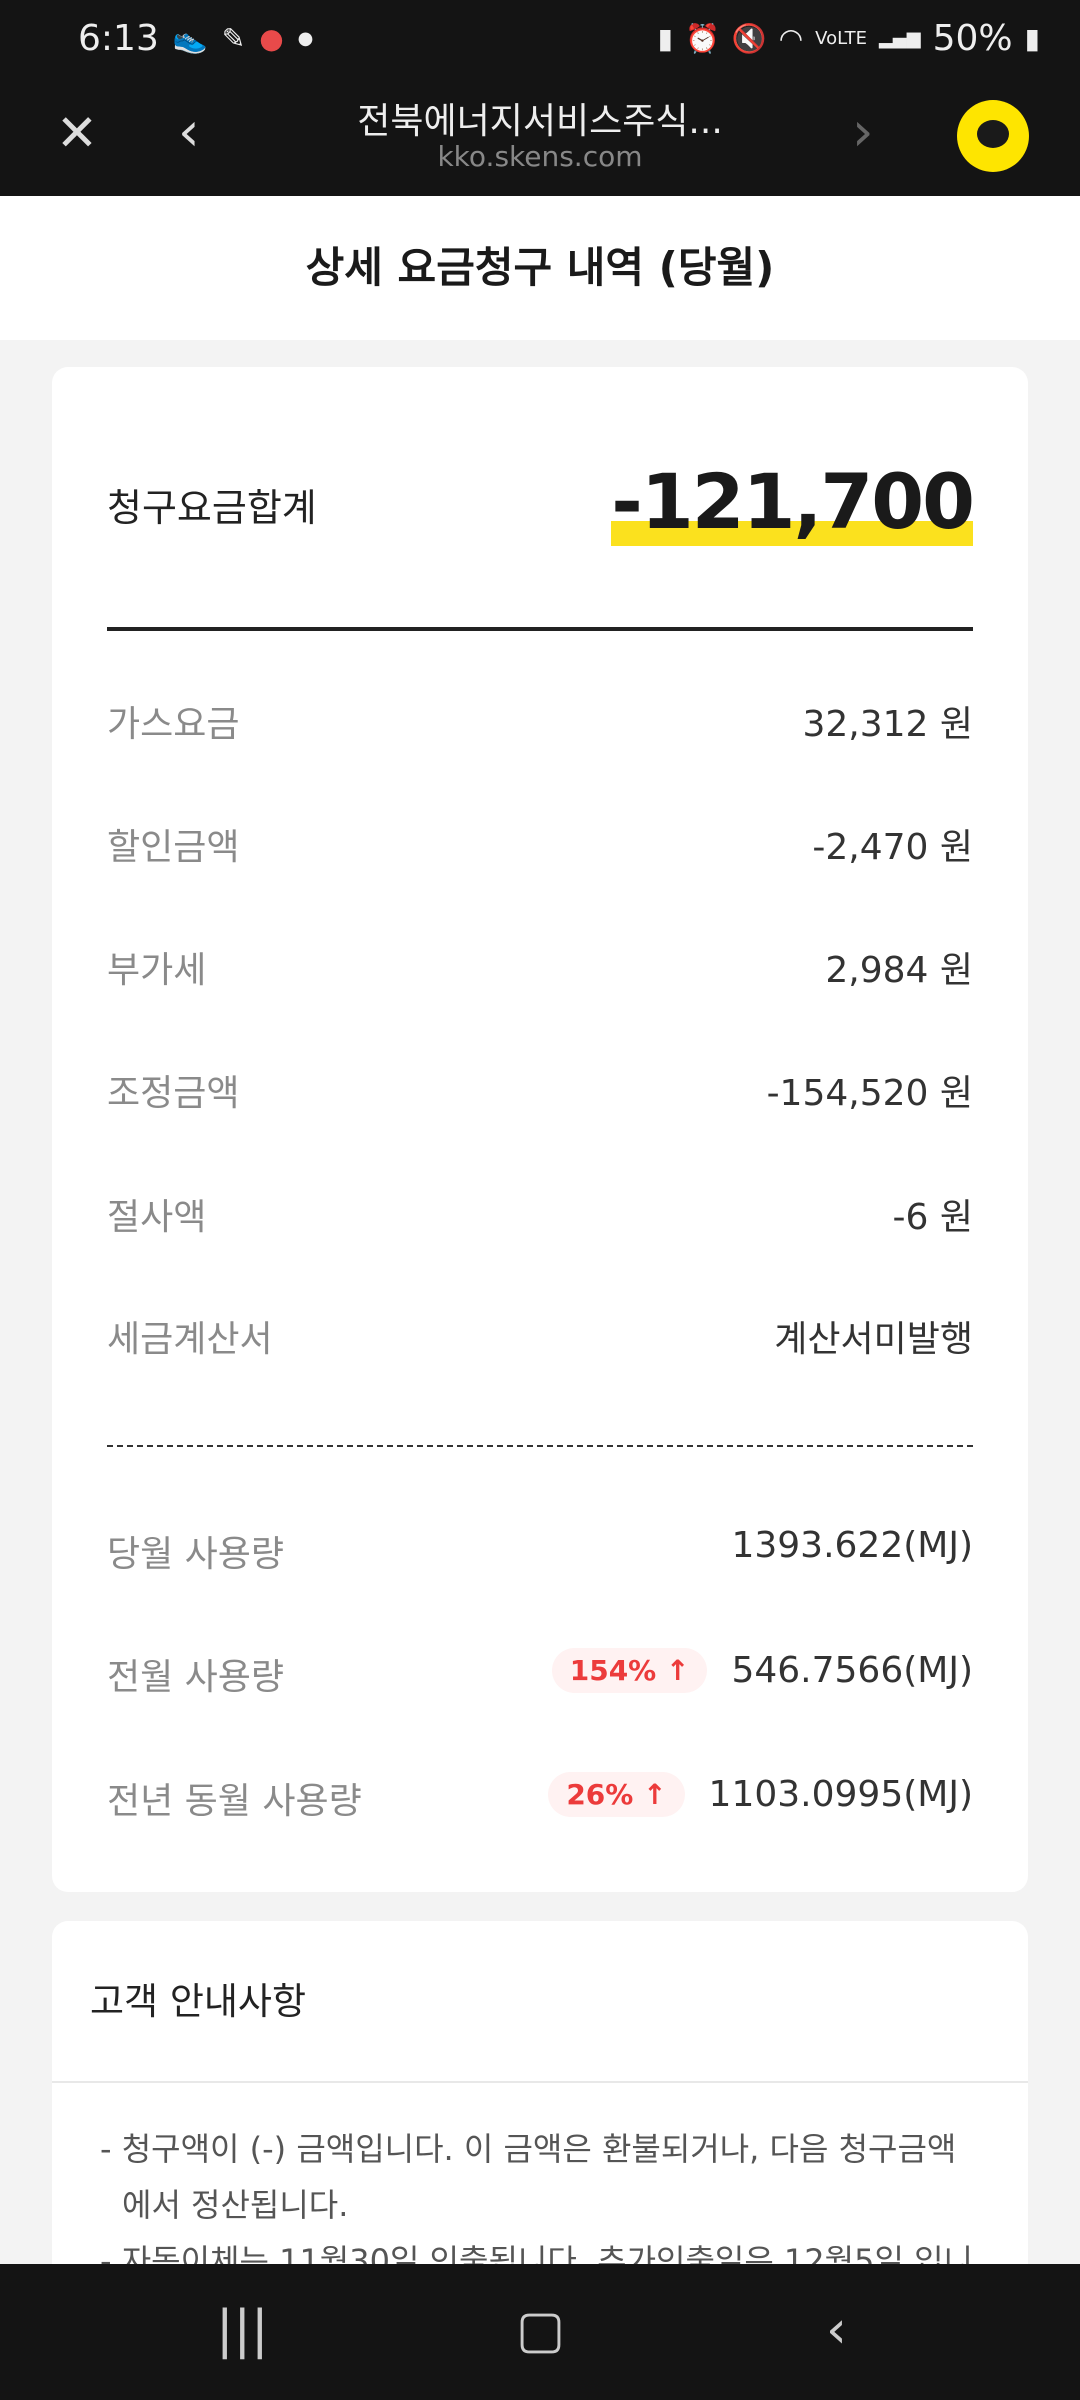  I want to click on row-label: 부가세, so click(157, 970).